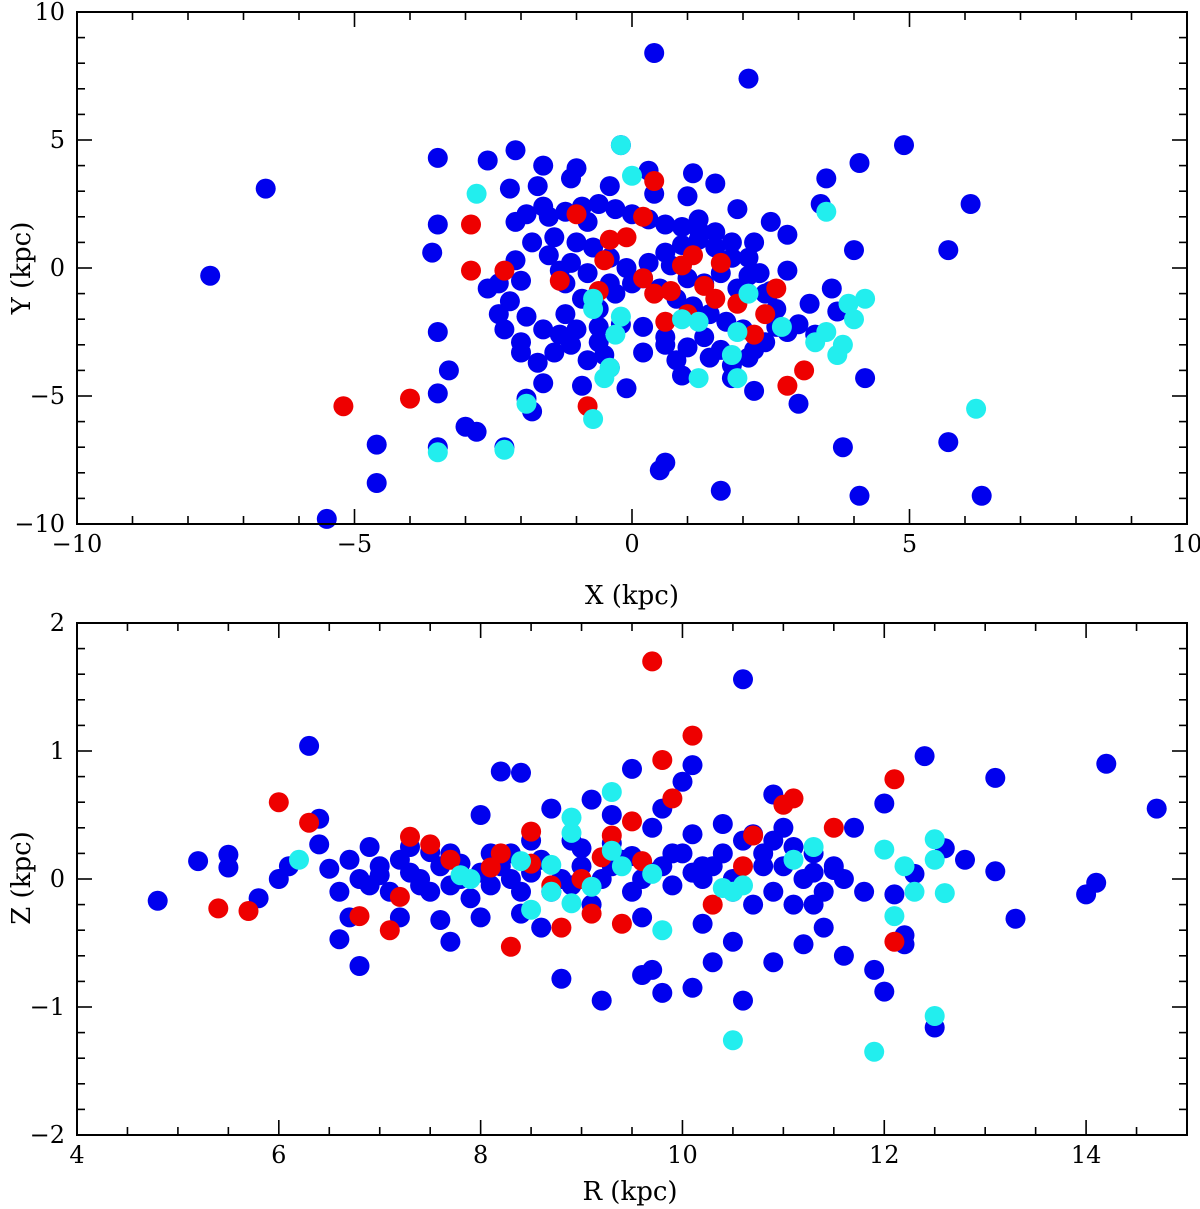  What do you see at coordinates (47, 1135) in the screenshot?
I see `y-tick-label: −2` at bounding box center [47, 1135].